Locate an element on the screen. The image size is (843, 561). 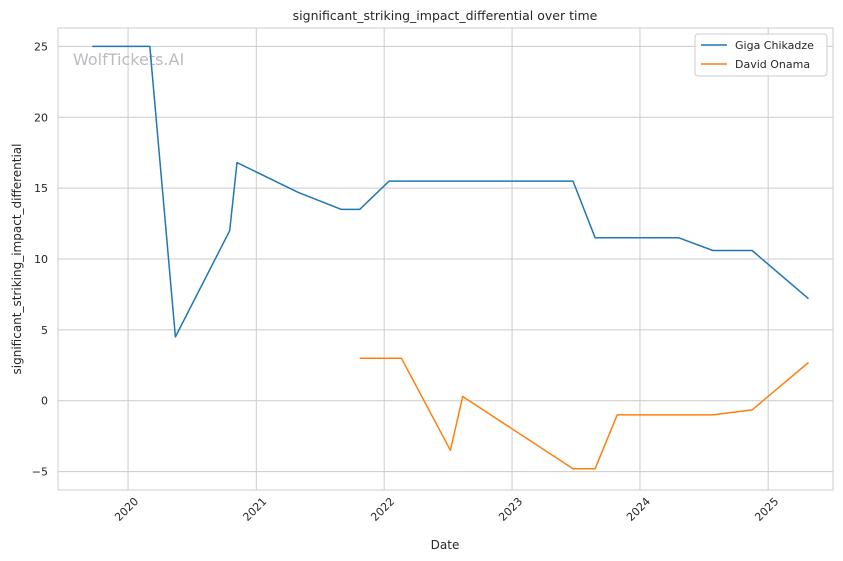
y-tick-label: 10 is located at coordinates (41, 259).